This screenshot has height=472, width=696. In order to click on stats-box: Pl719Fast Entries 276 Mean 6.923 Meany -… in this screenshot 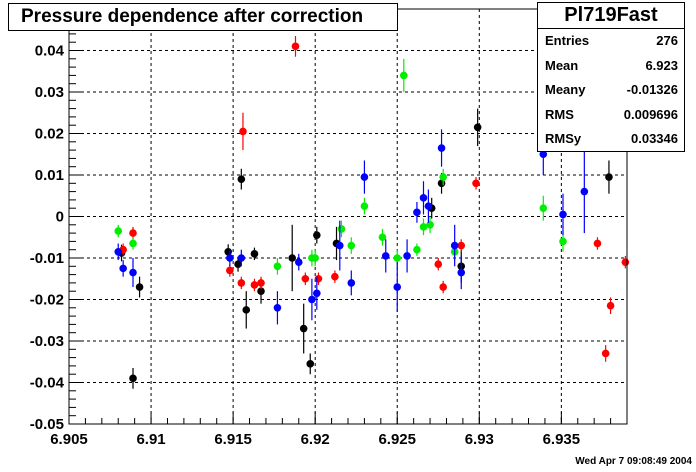, I will do `click(611, 77)`.